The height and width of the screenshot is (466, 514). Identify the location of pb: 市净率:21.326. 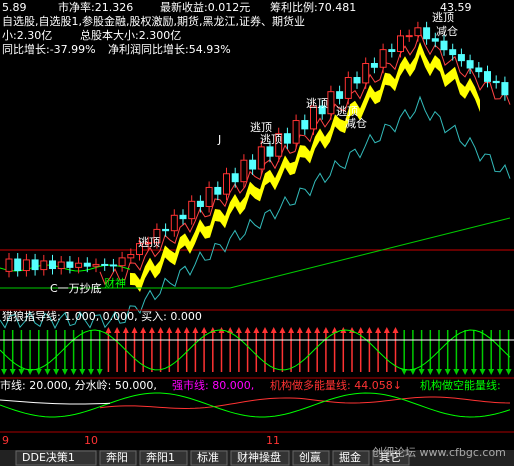
(95, 7).